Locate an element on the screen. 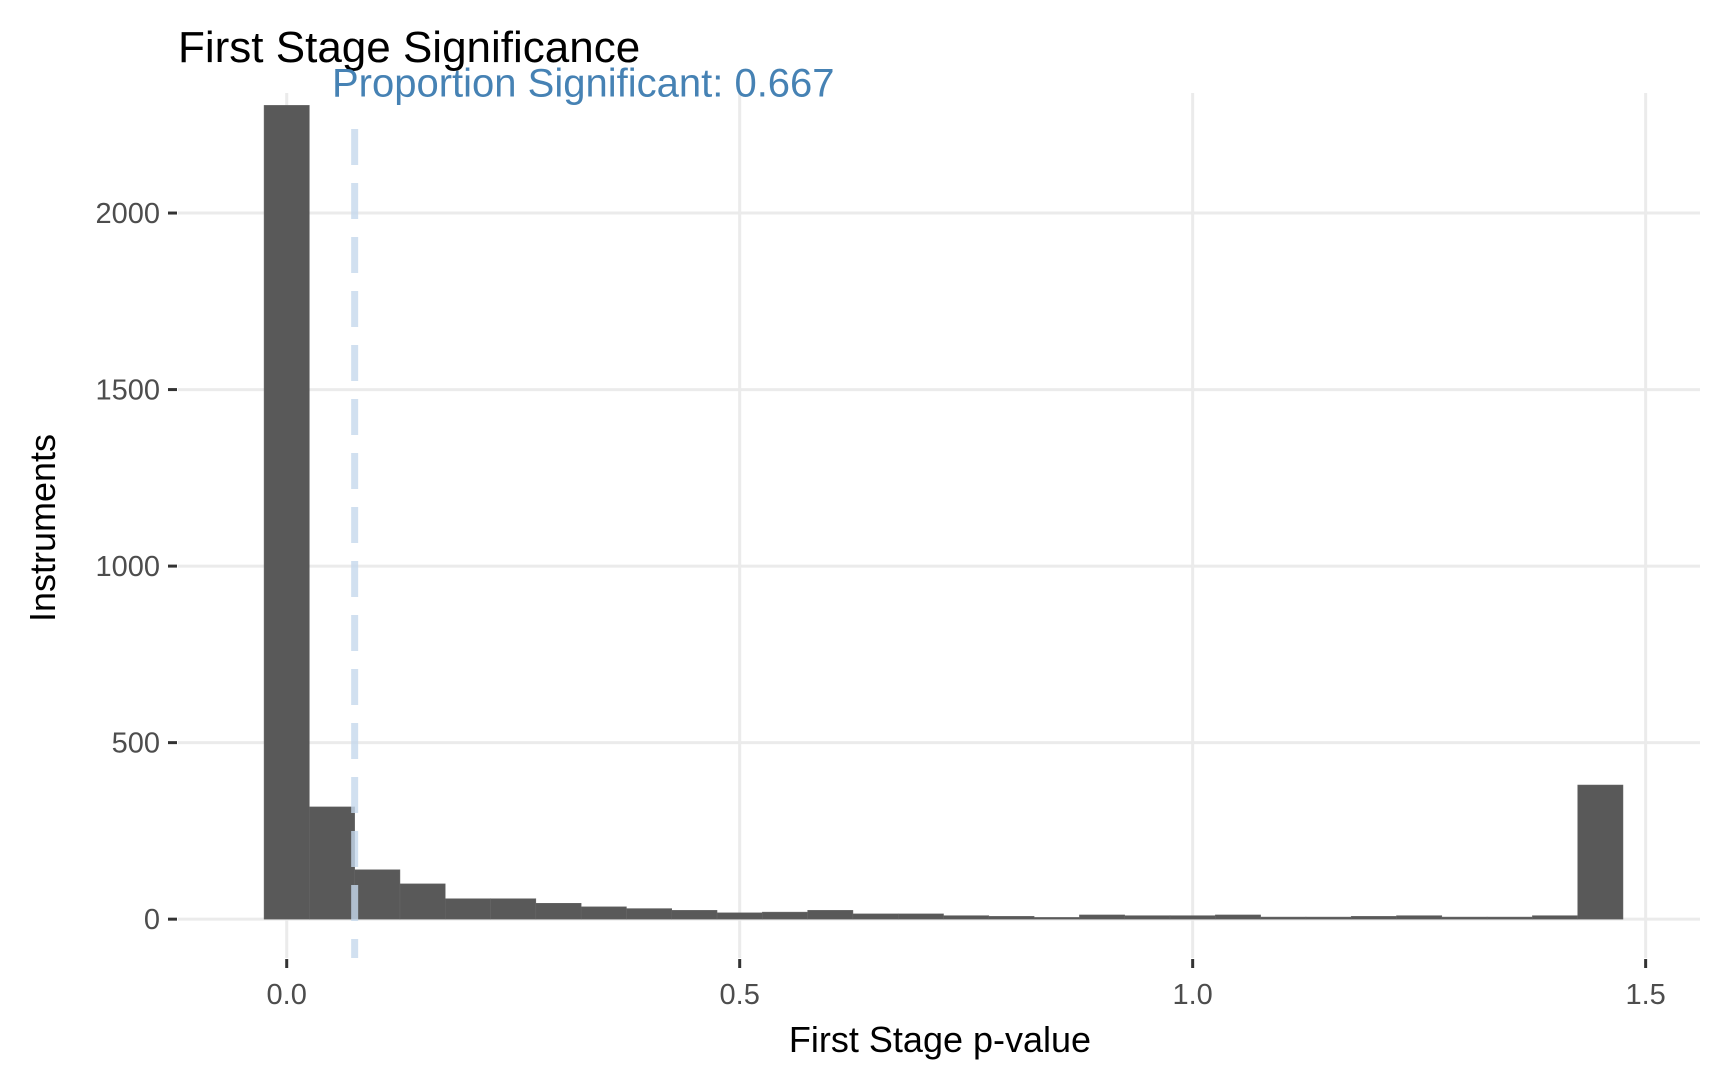 The height and width of the screenshot is (1077, 1714). x-tick-label-0.5: 0.5 is located at coordinates (740, 995).